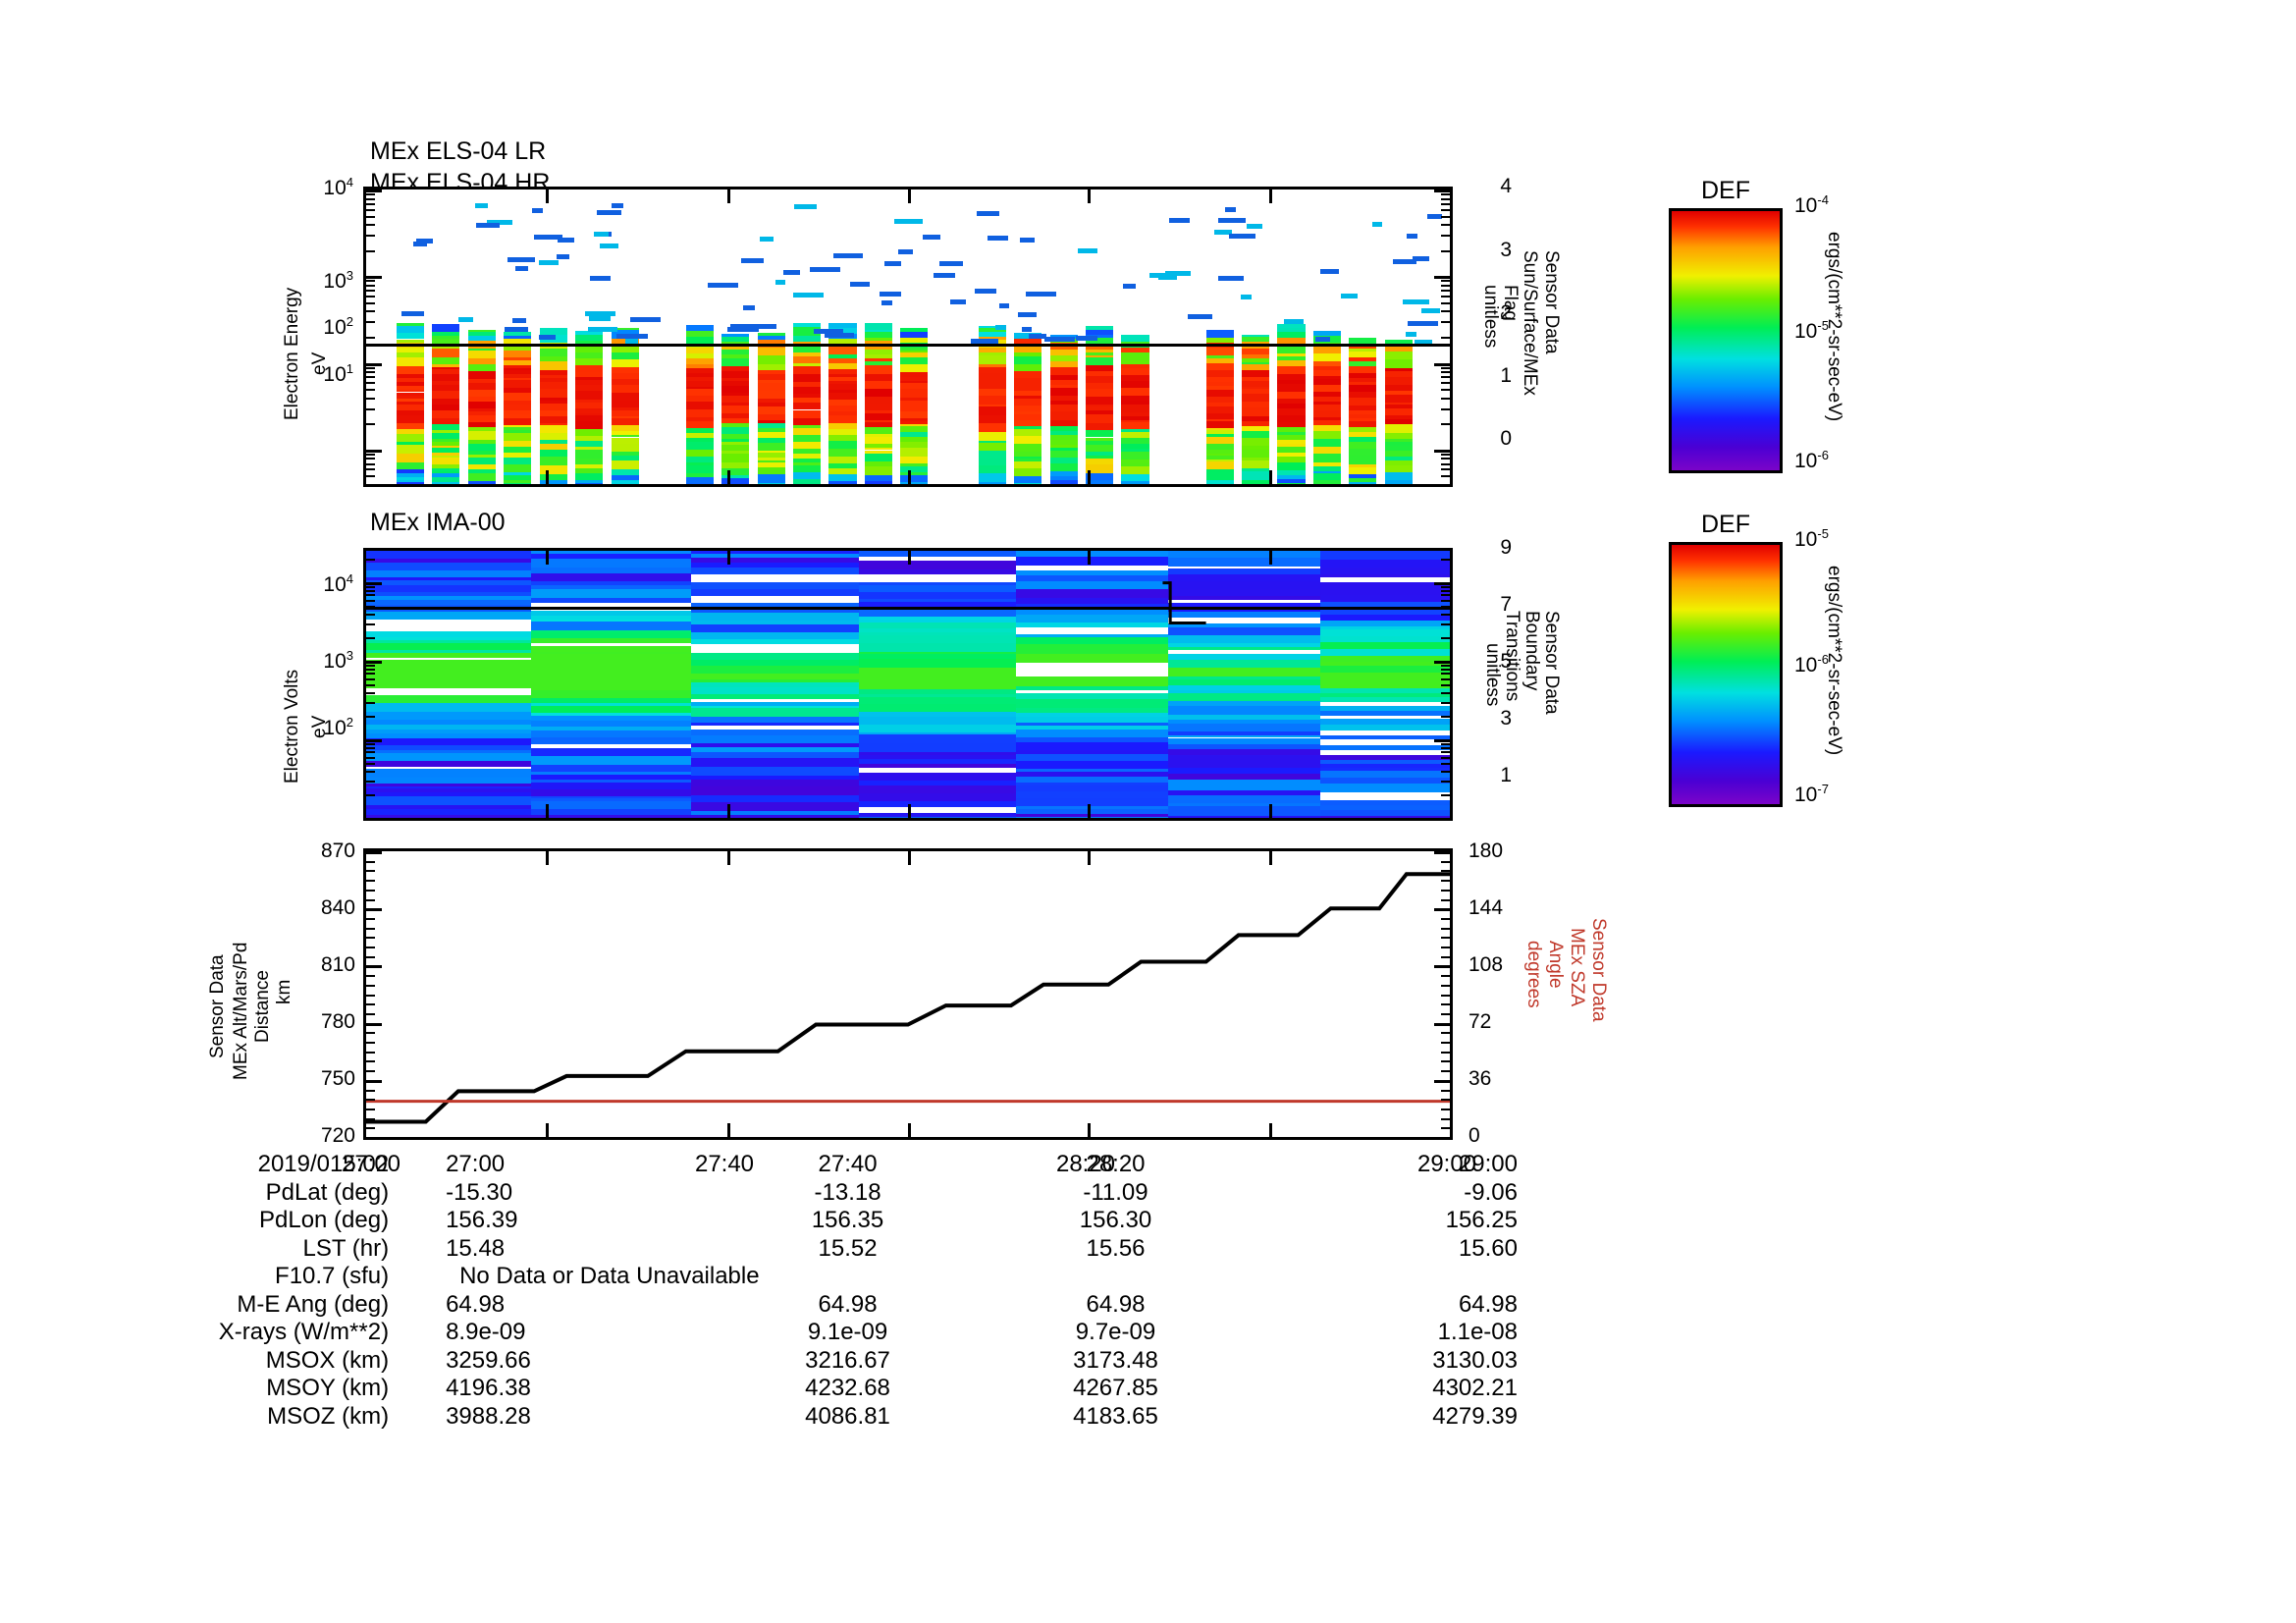 The width and height of the screenshot is (2296, 1623). I want to click on table-cell: 28:20, so click(1116, 1164).